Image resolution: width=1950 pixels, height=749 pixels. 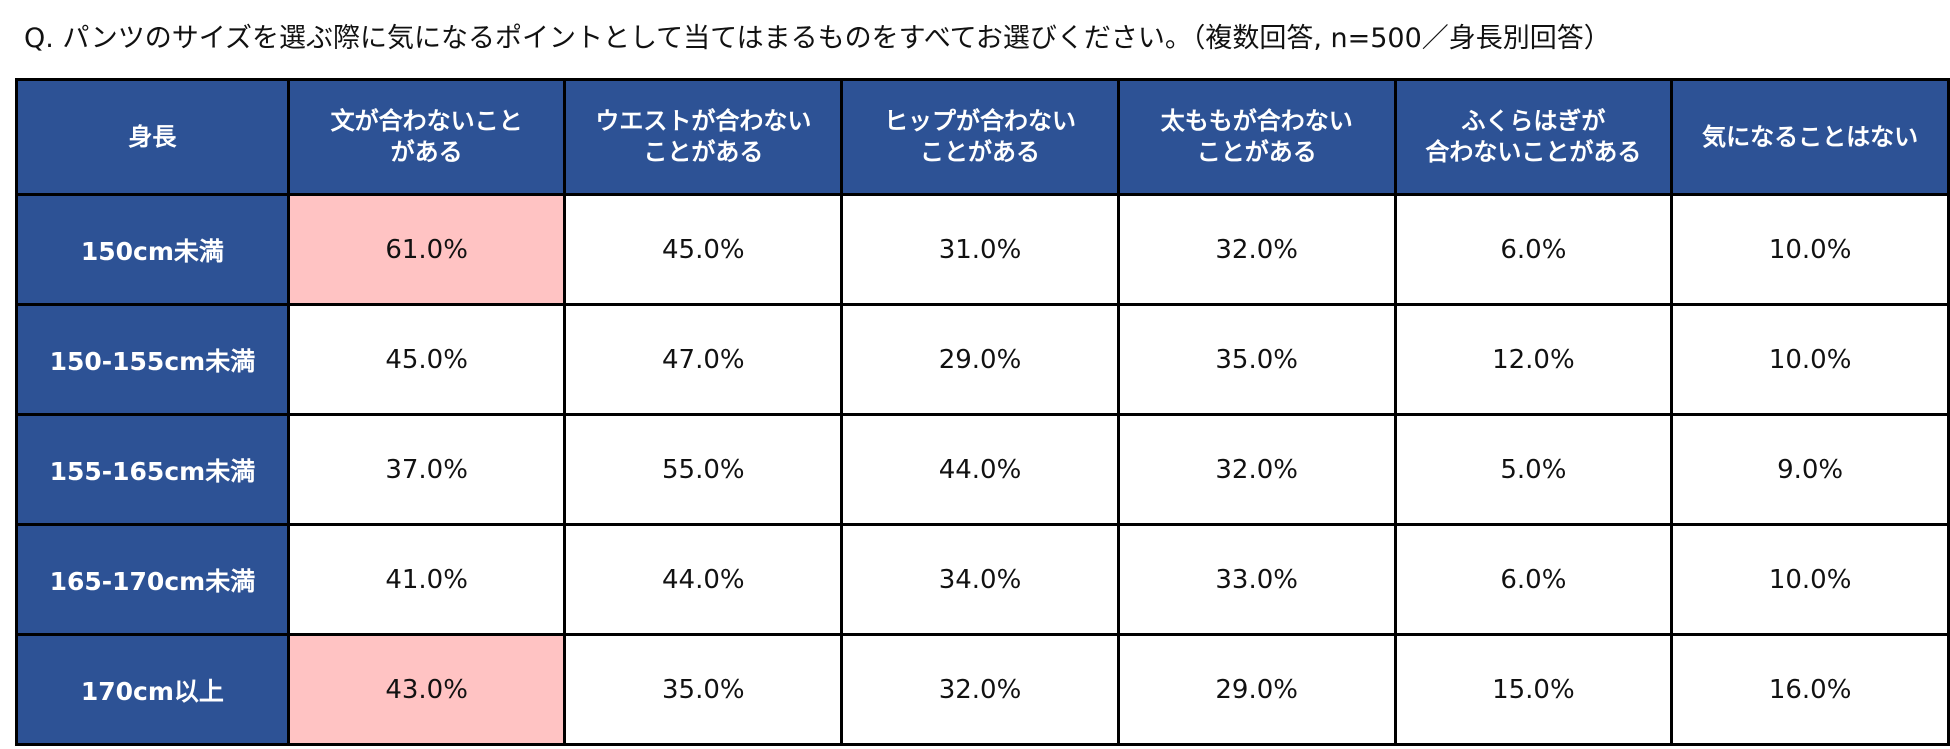 I want to click on header-text: ヒップが合わない, so click(x=980, y=121).